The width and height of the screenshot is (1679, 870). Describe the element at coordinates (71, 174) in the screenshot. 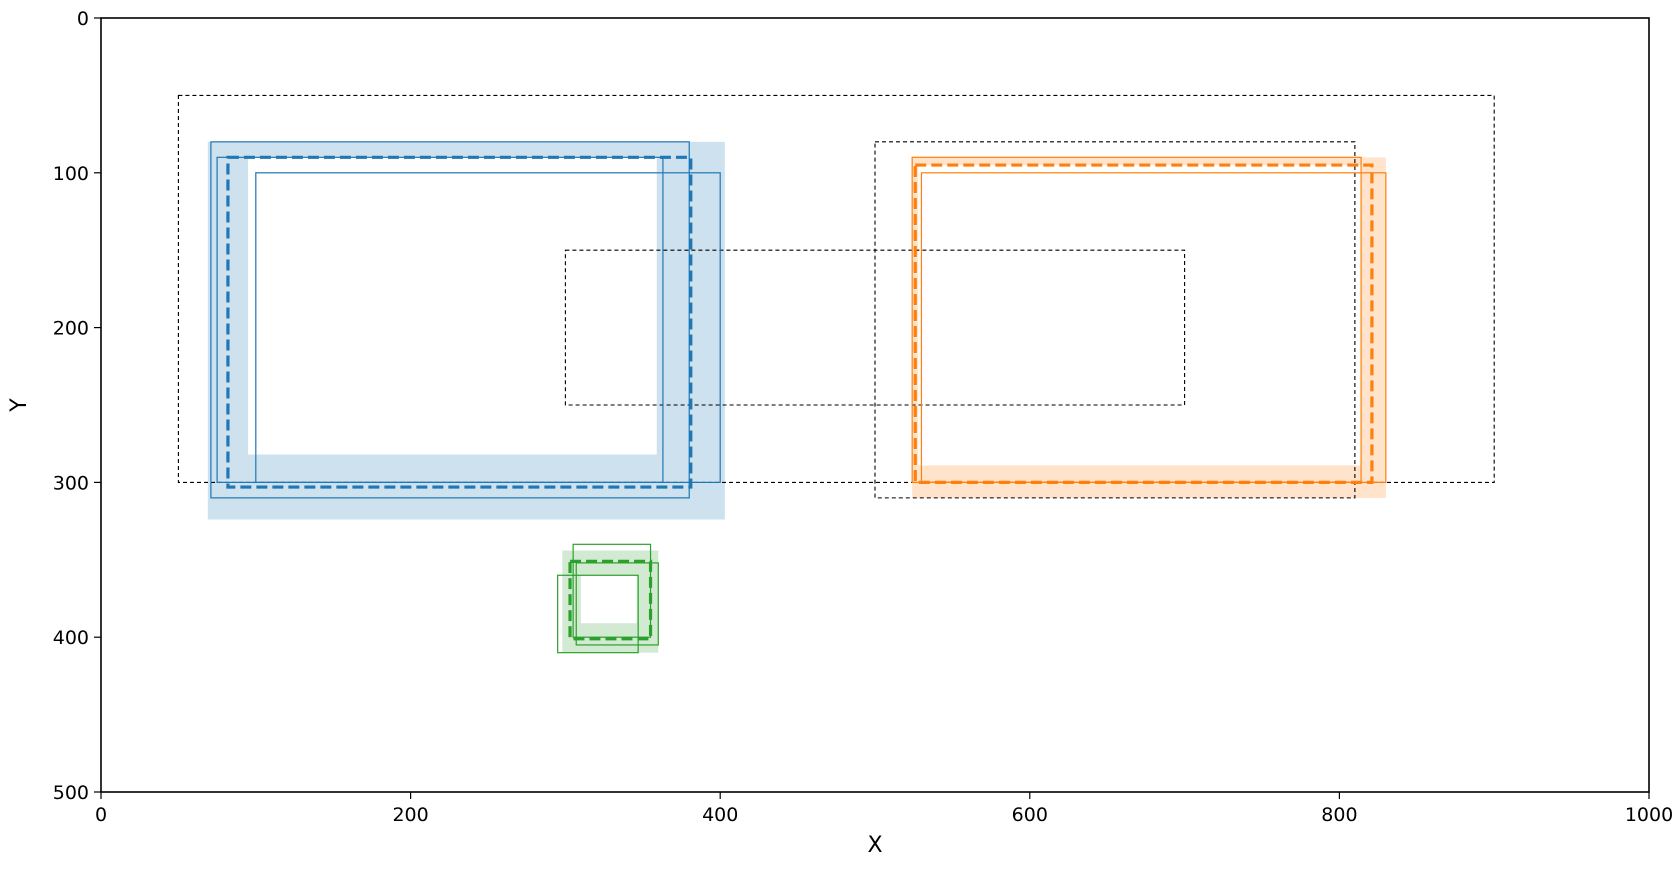

I see `y-tick-label: 100` at that location.